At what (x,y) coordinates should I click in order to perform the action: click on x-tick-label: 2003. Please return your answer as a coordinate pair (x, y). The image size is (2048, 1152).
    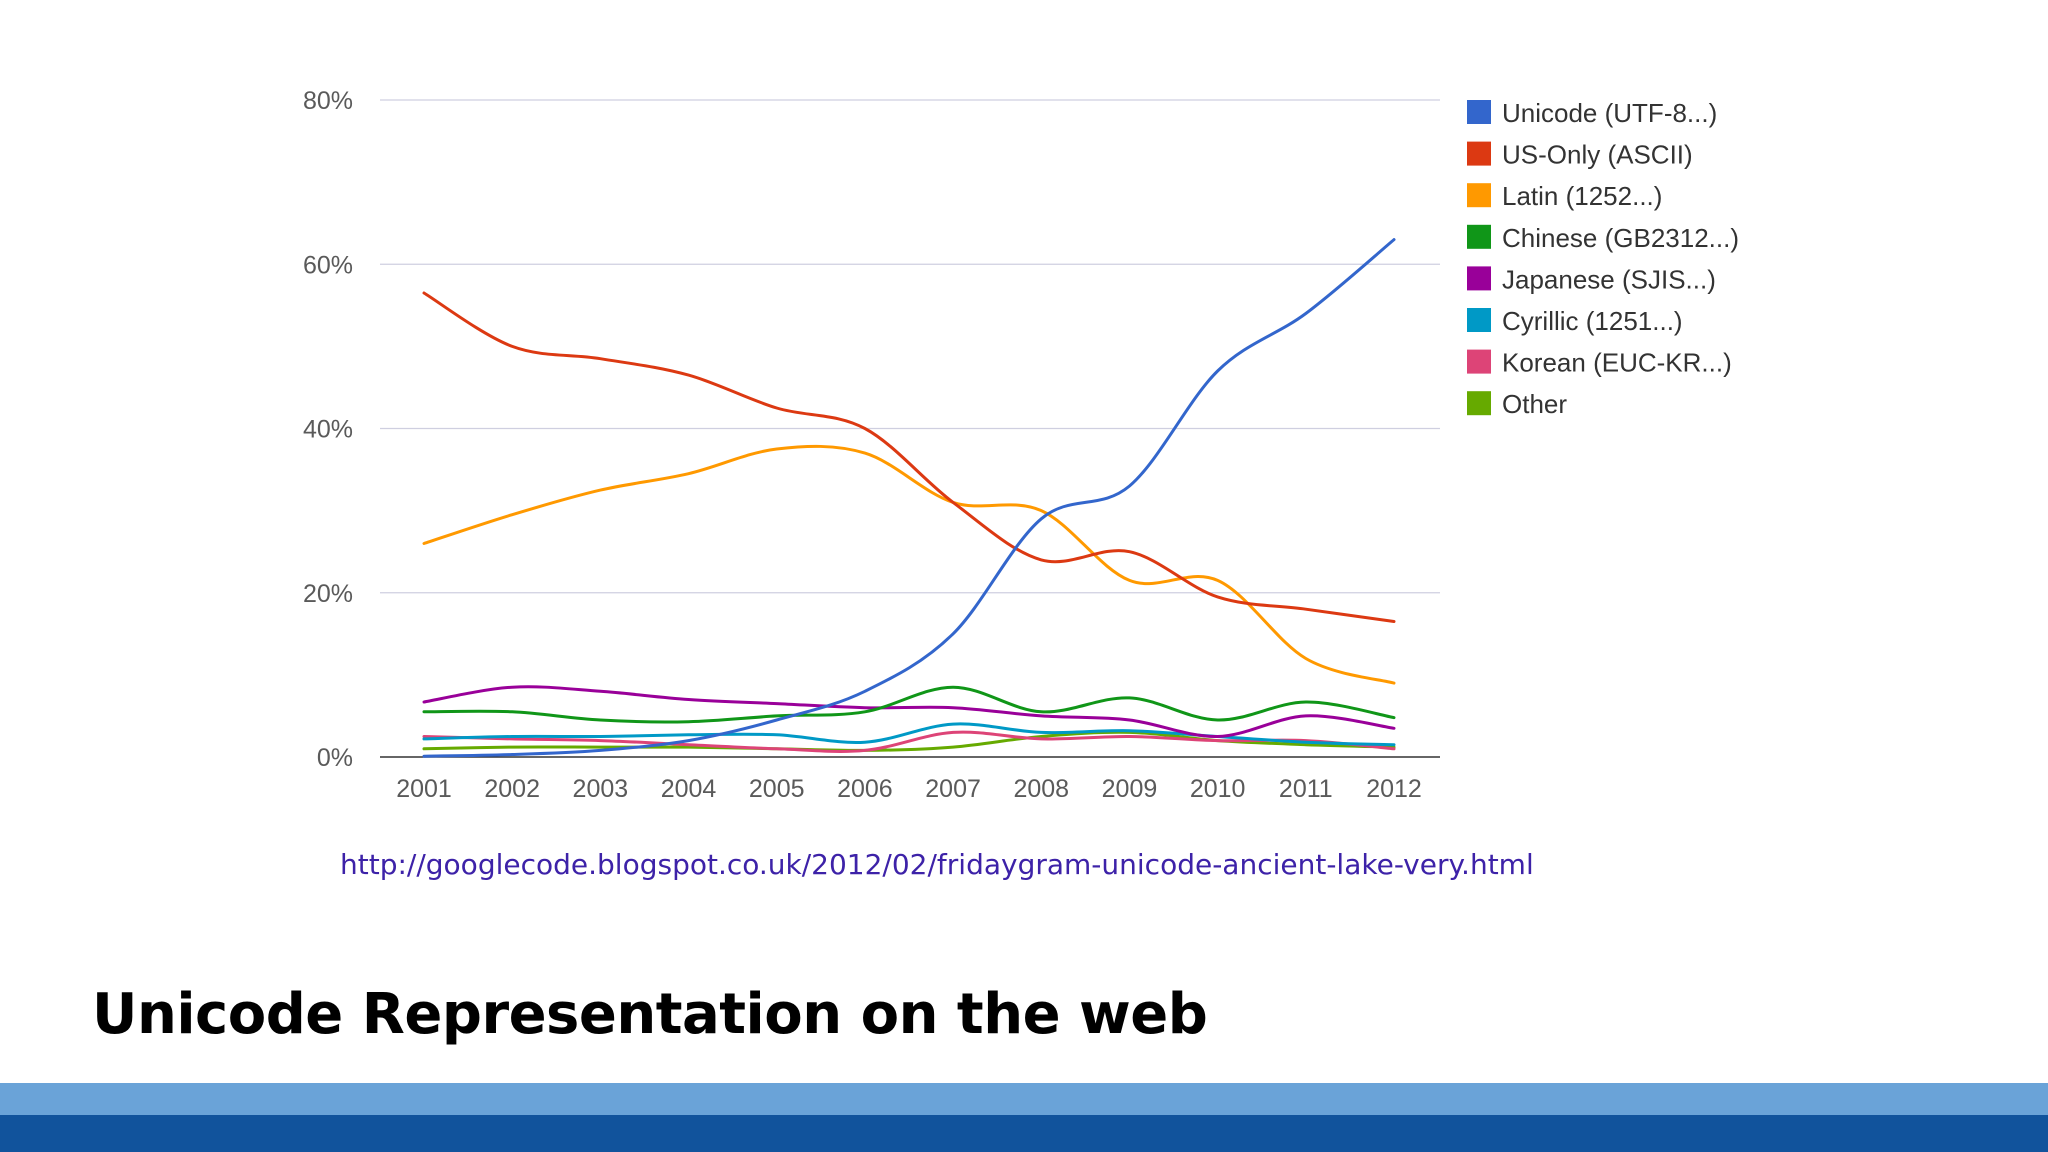
    Looking at the image, I should click on (601, 789).